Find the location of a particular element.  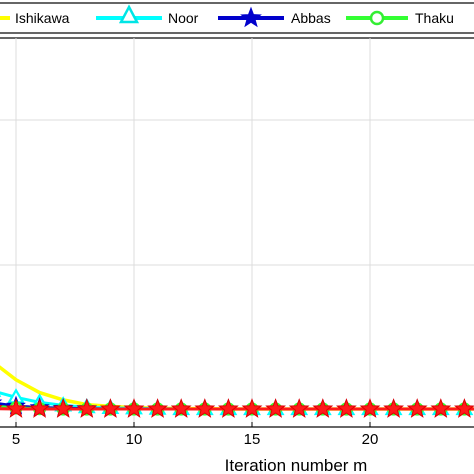

x-tick-label-2: 15 is located at coordinates (252, 439).